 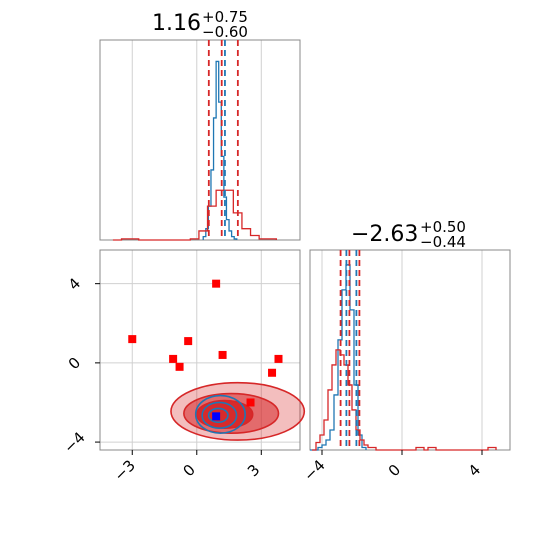 I want to click on x-tick-label: −3, so click(x=125, y=470).